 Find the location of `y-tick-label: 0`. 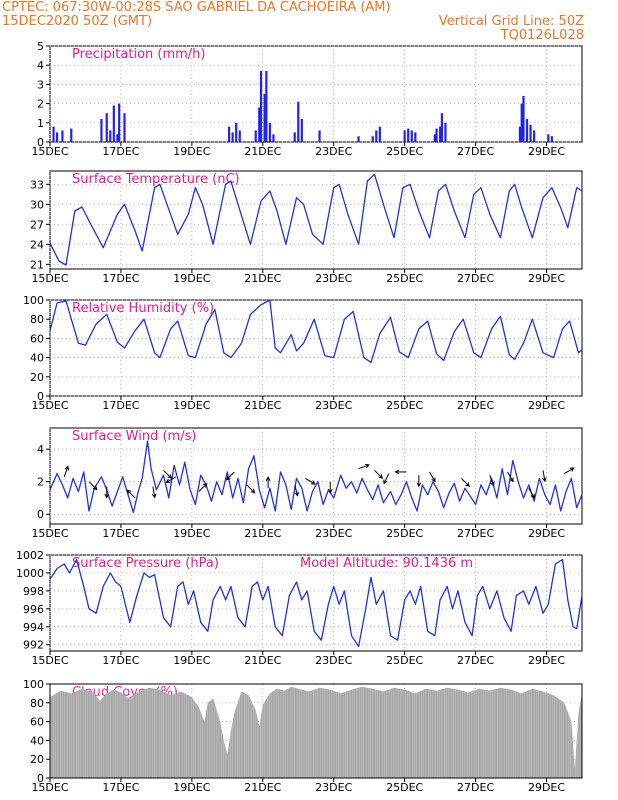

y-tick-label: 0 is located at coordinates (40, 514).